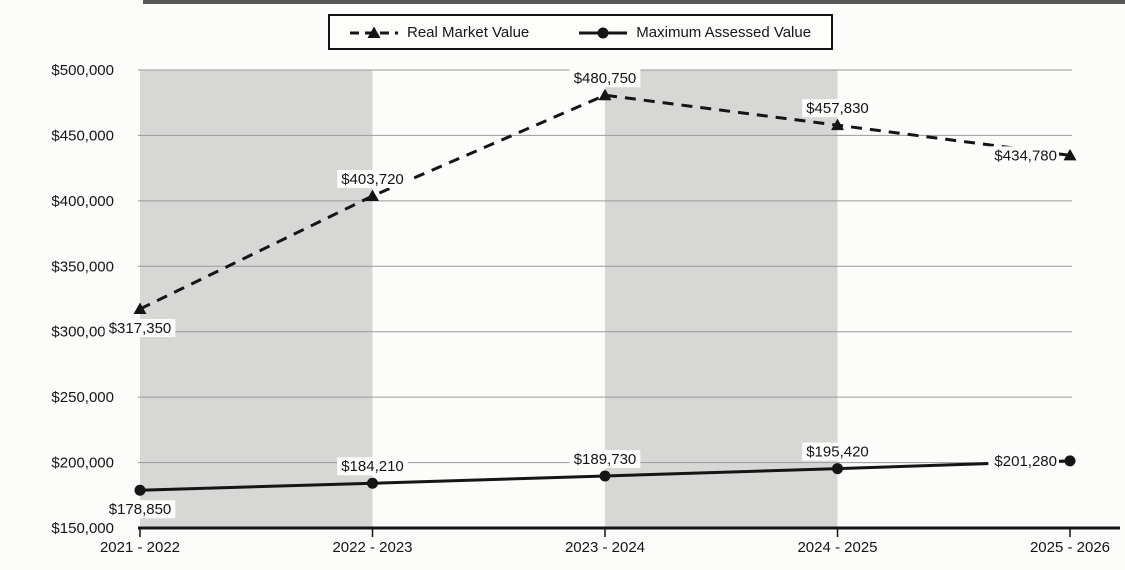 The image size is (1125, 570). I want to click on x-tick-label: 2021 - 2022, so click(140, 547).